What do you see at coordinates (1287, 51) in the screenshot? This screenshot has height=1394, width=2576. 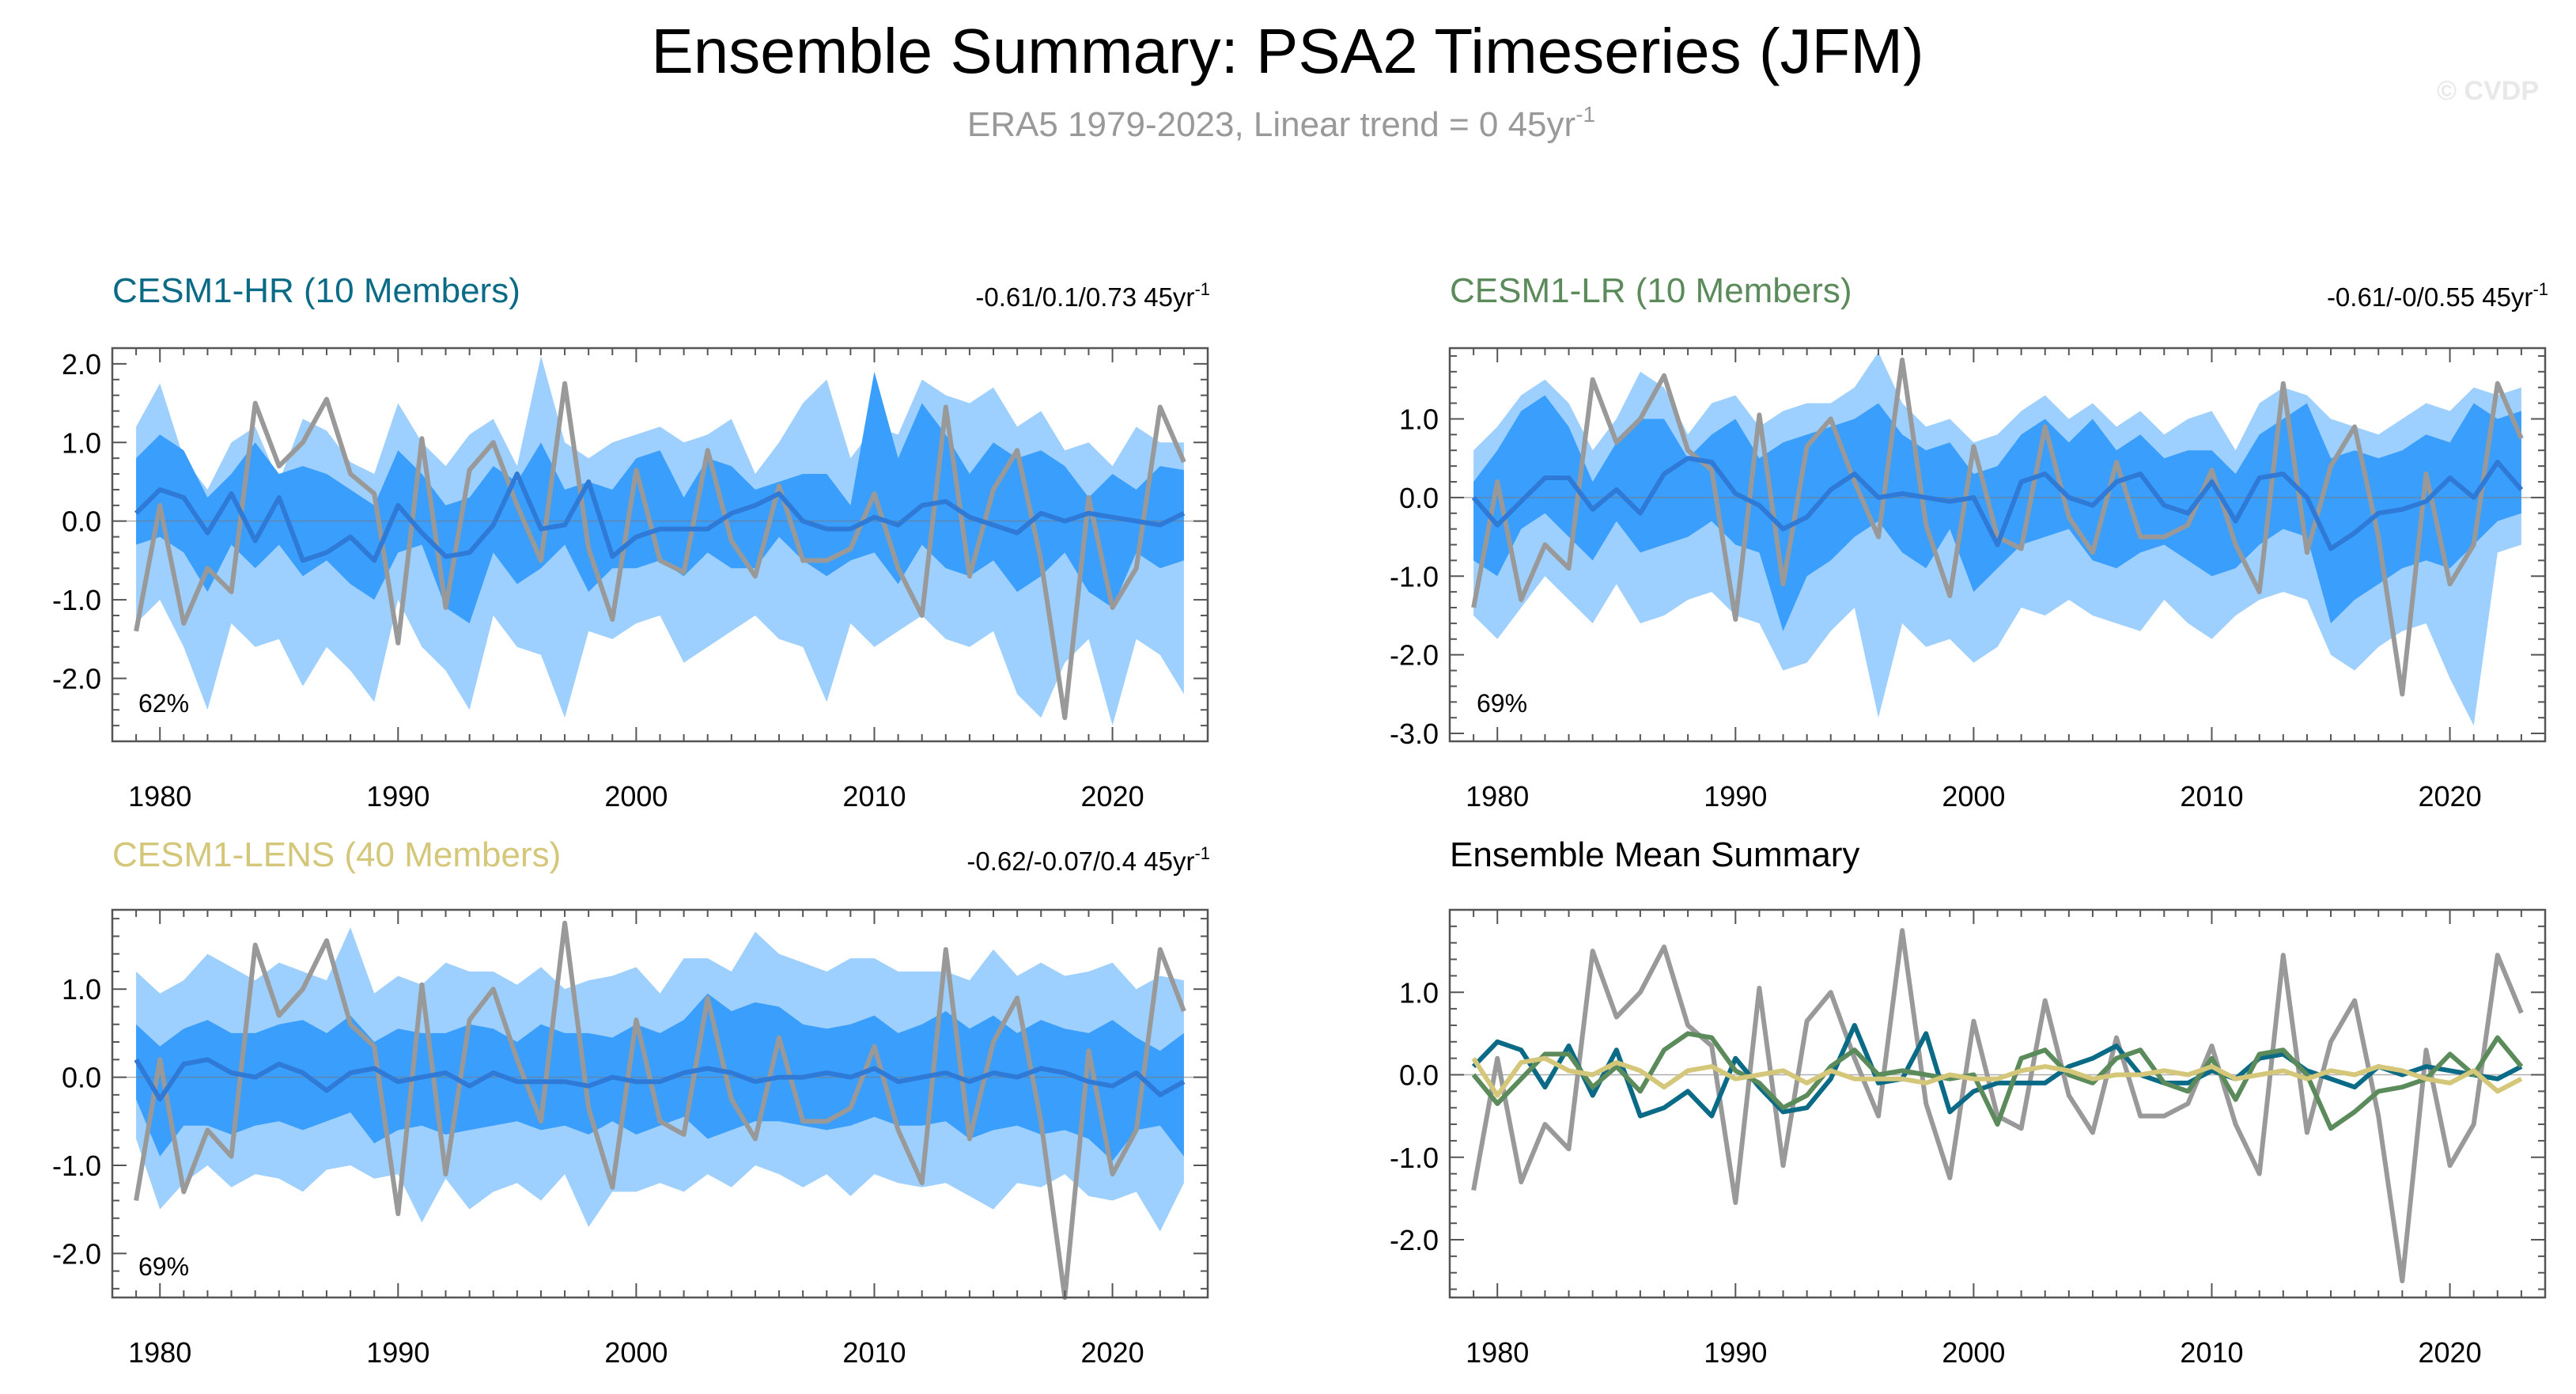 I see `figure-title: Ensemble Summary: PSA2 Timeseries (JFM)` at bounding box center [1287, 51].